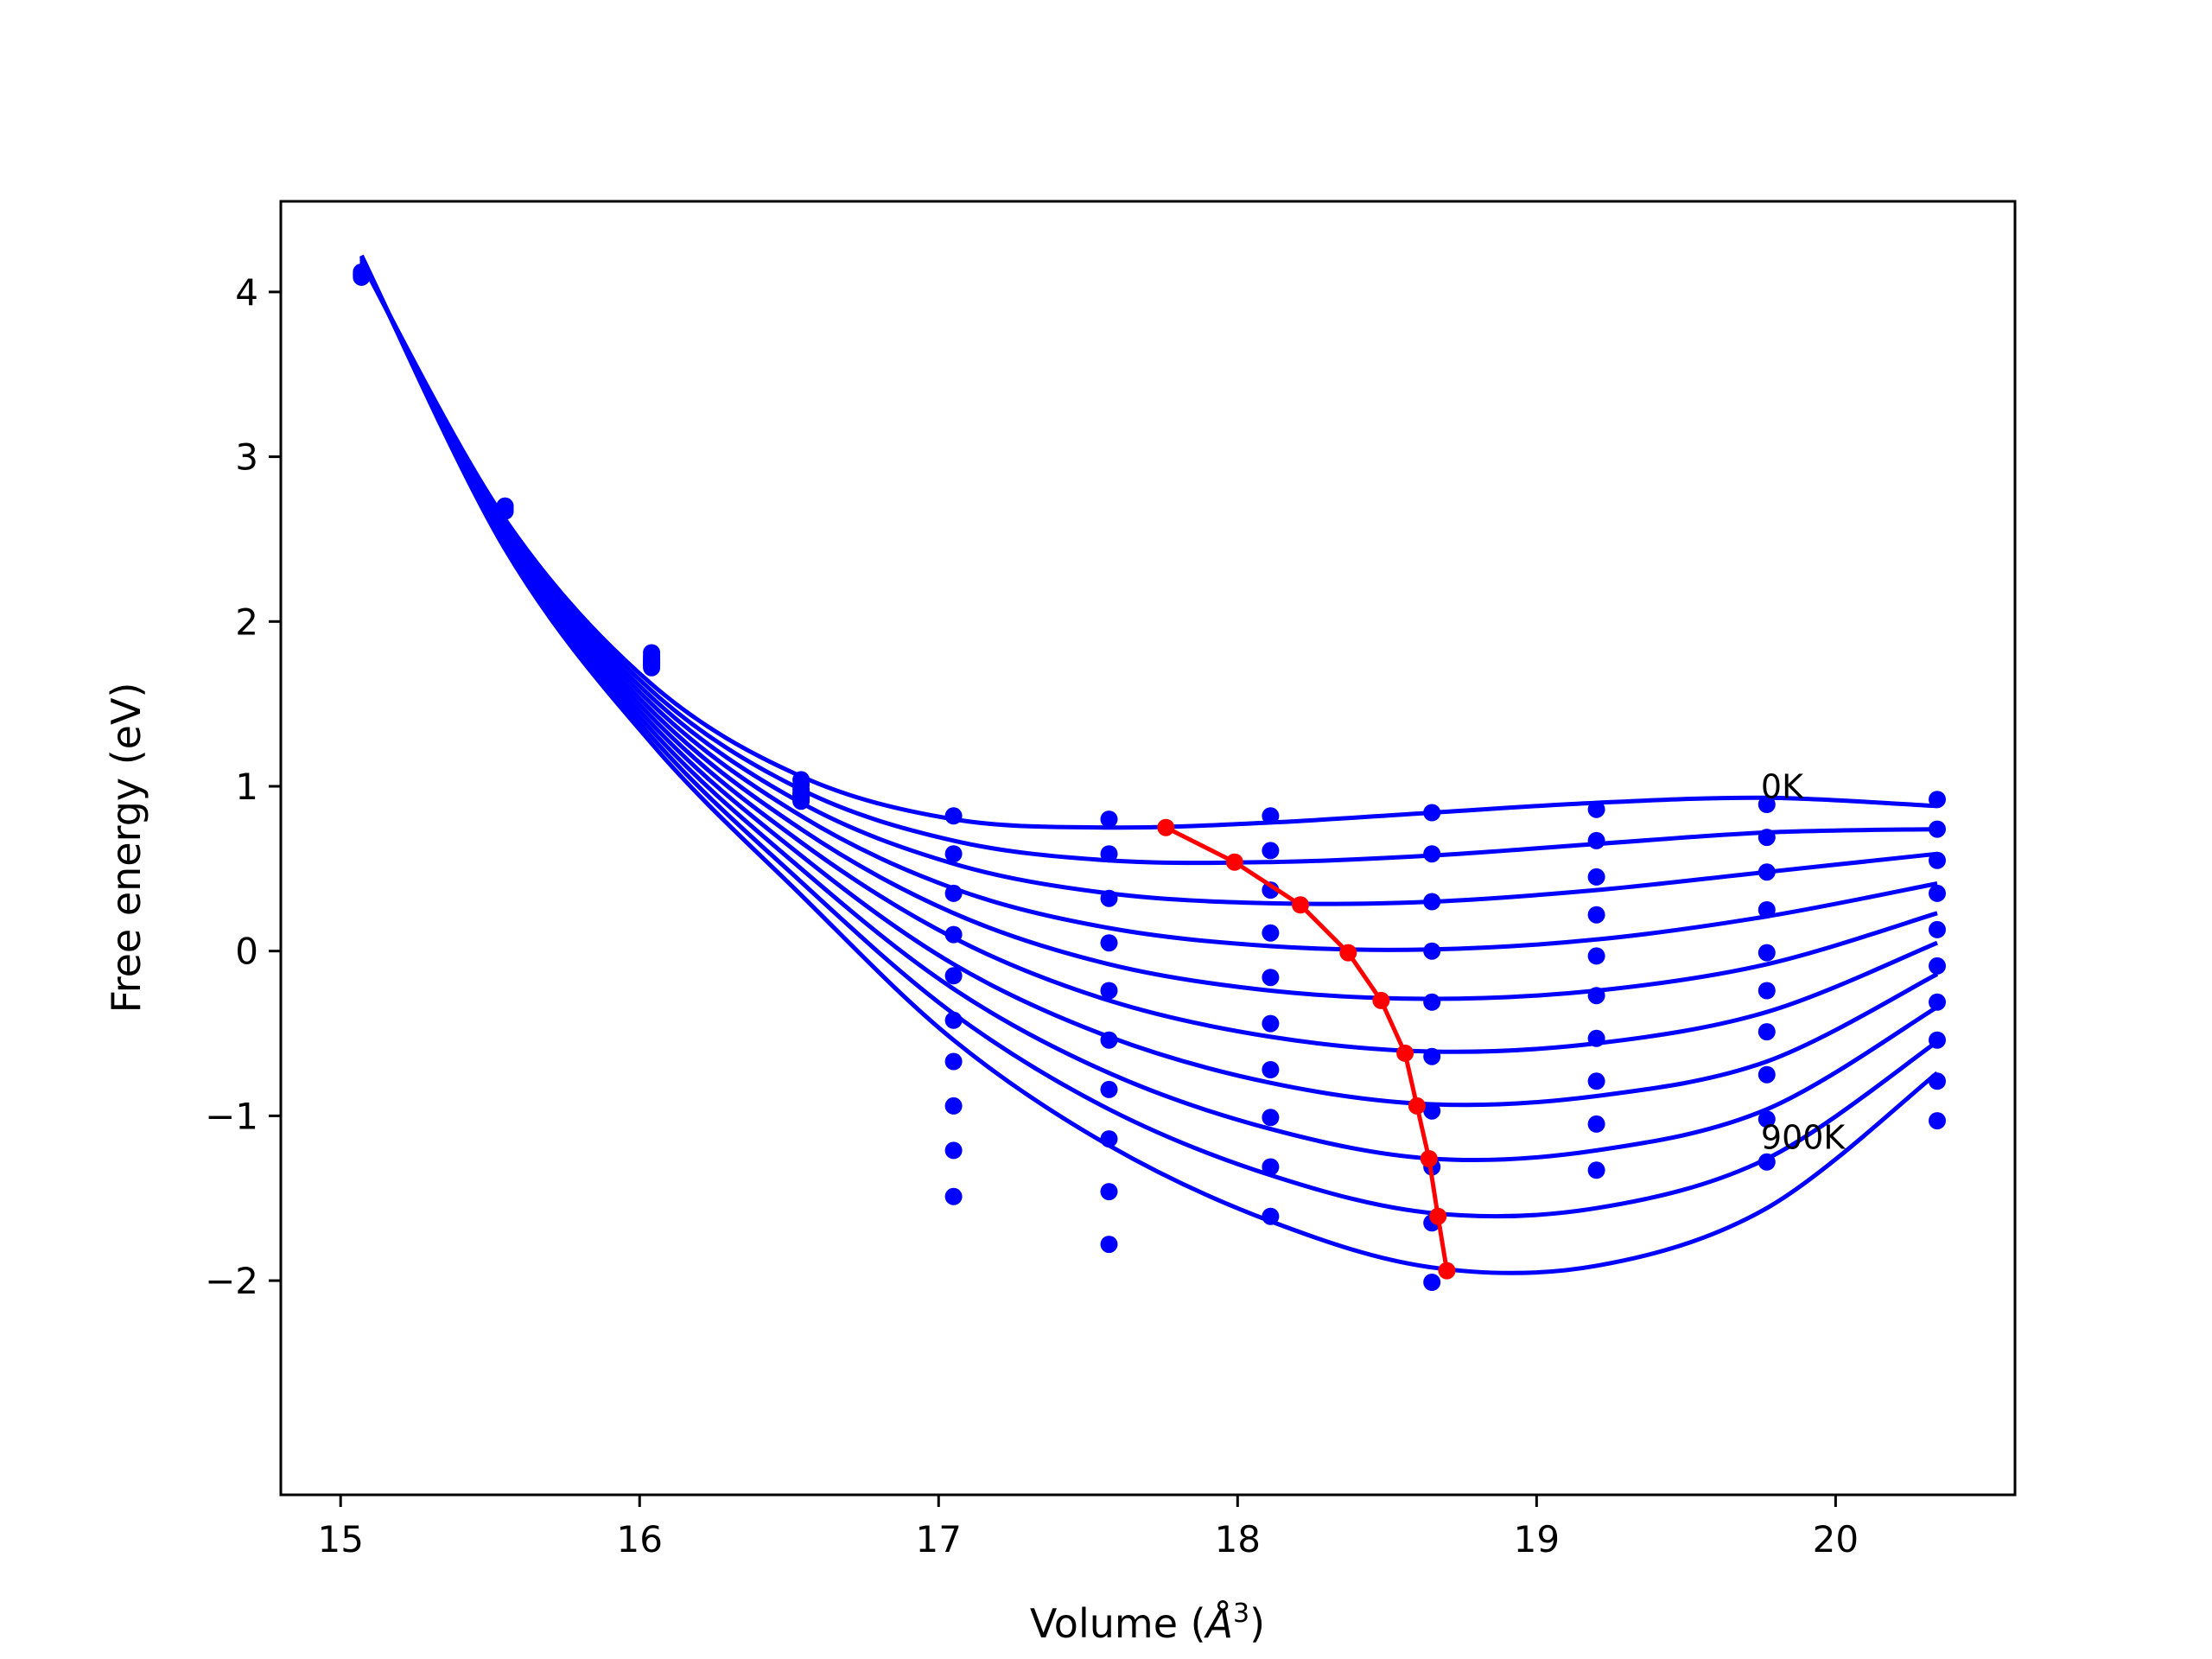  What do you see at coordinates (1241, 1614) in the screenshot?
I see `x-axis-label-exponent: 3` at bounding box center [1241, 1614].